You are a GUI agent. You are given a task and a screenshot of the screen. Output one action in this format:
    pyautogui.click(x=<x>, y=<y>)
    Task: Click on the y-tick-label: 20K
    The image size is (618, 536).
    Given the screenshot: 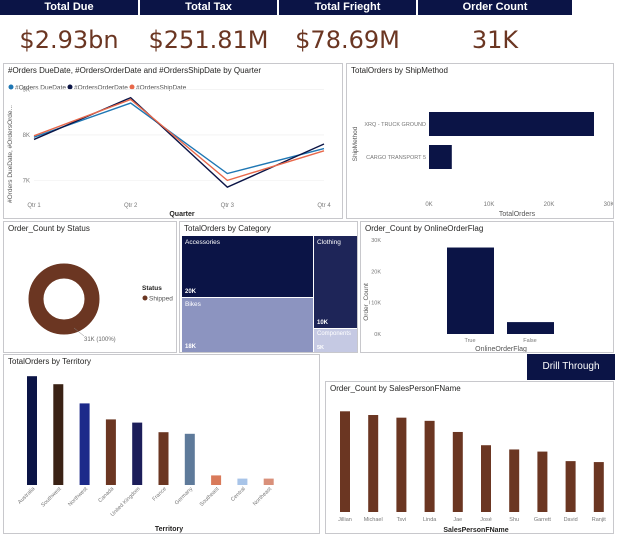 What is the action you would take?
    pyautogui.click(x=376, y=272)
    